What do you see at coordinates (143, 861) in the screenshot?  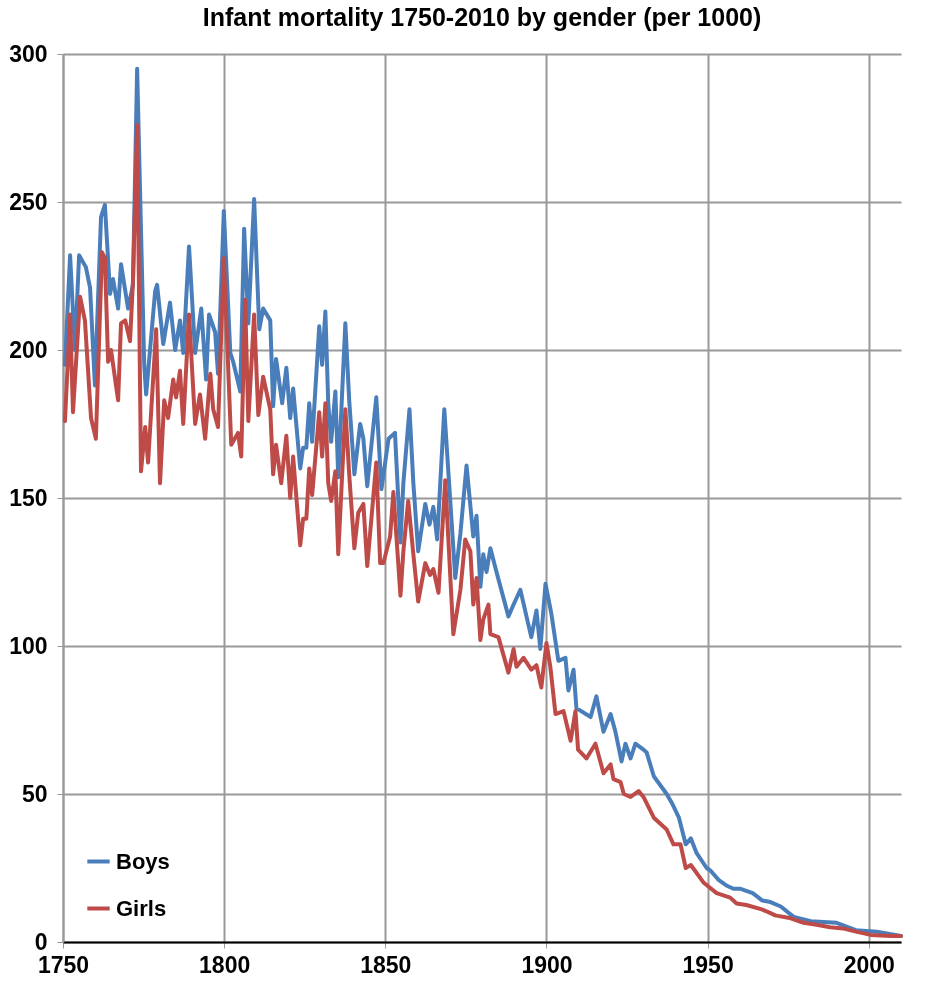 I see `legend-label: Boys` at bounding box center [143, 861].